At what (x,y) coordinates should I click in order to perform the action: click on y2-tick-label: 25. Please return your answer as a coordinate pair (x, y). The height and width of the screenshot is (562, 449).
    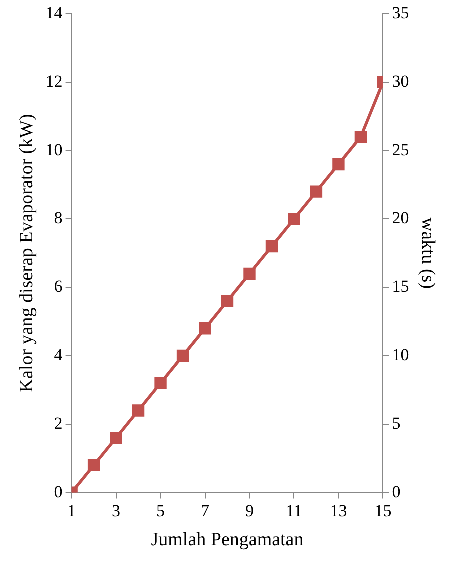
    Looking at the image, I should click on (401, 150).